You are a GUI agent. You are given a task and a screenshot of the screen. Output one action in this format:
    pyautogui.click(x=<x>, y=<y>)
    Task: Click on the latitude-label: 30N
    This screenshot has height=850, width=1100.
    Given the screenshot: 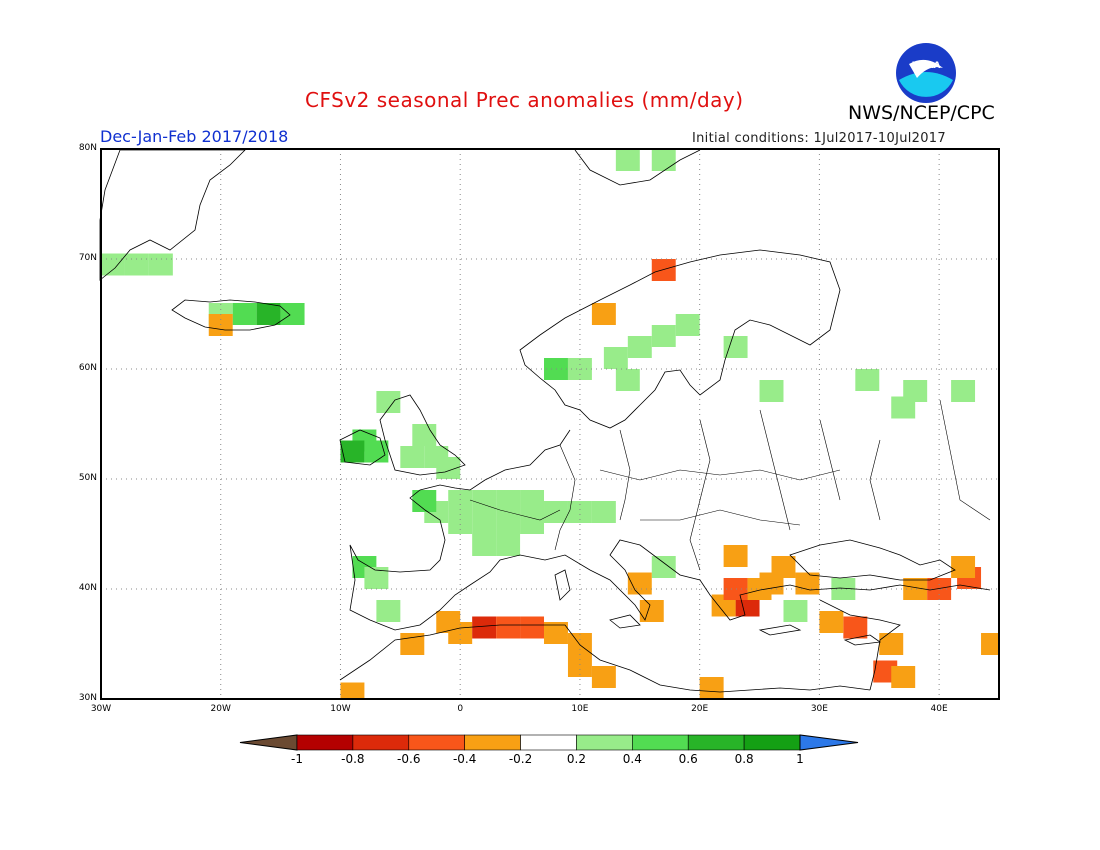 What is the action you would take?
    pyautogui.click(x=87, y=698)
    